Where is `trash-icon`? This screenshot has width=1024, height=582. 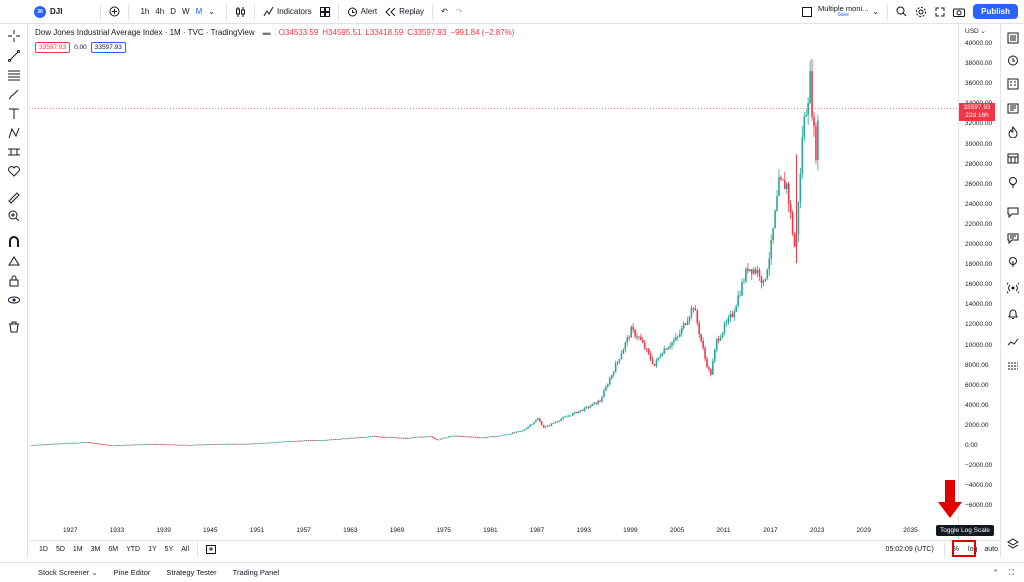 trash-icon is located at coordinates (14, 327).